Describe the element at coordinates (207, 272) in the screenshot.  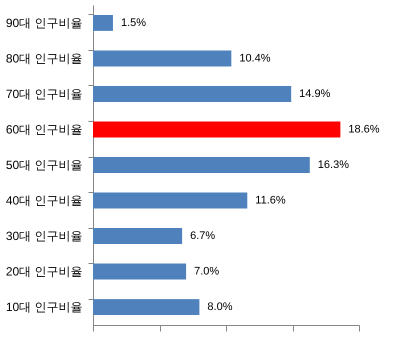
I see `data-label: 7.0%` at that location.